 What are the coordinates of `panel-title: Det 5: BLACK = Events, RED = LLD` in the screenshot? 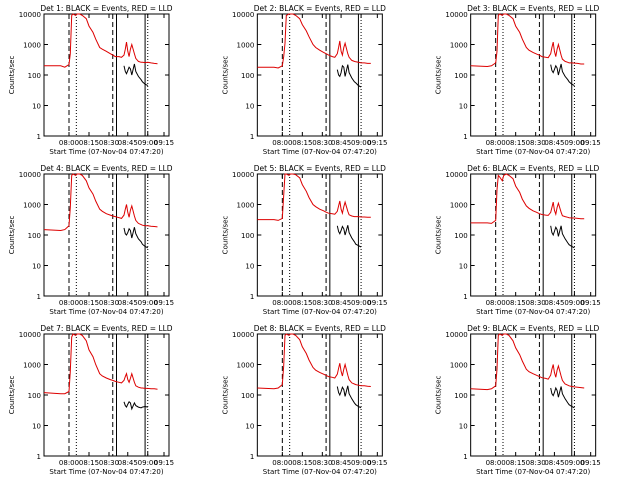 It's located at (320, 168).